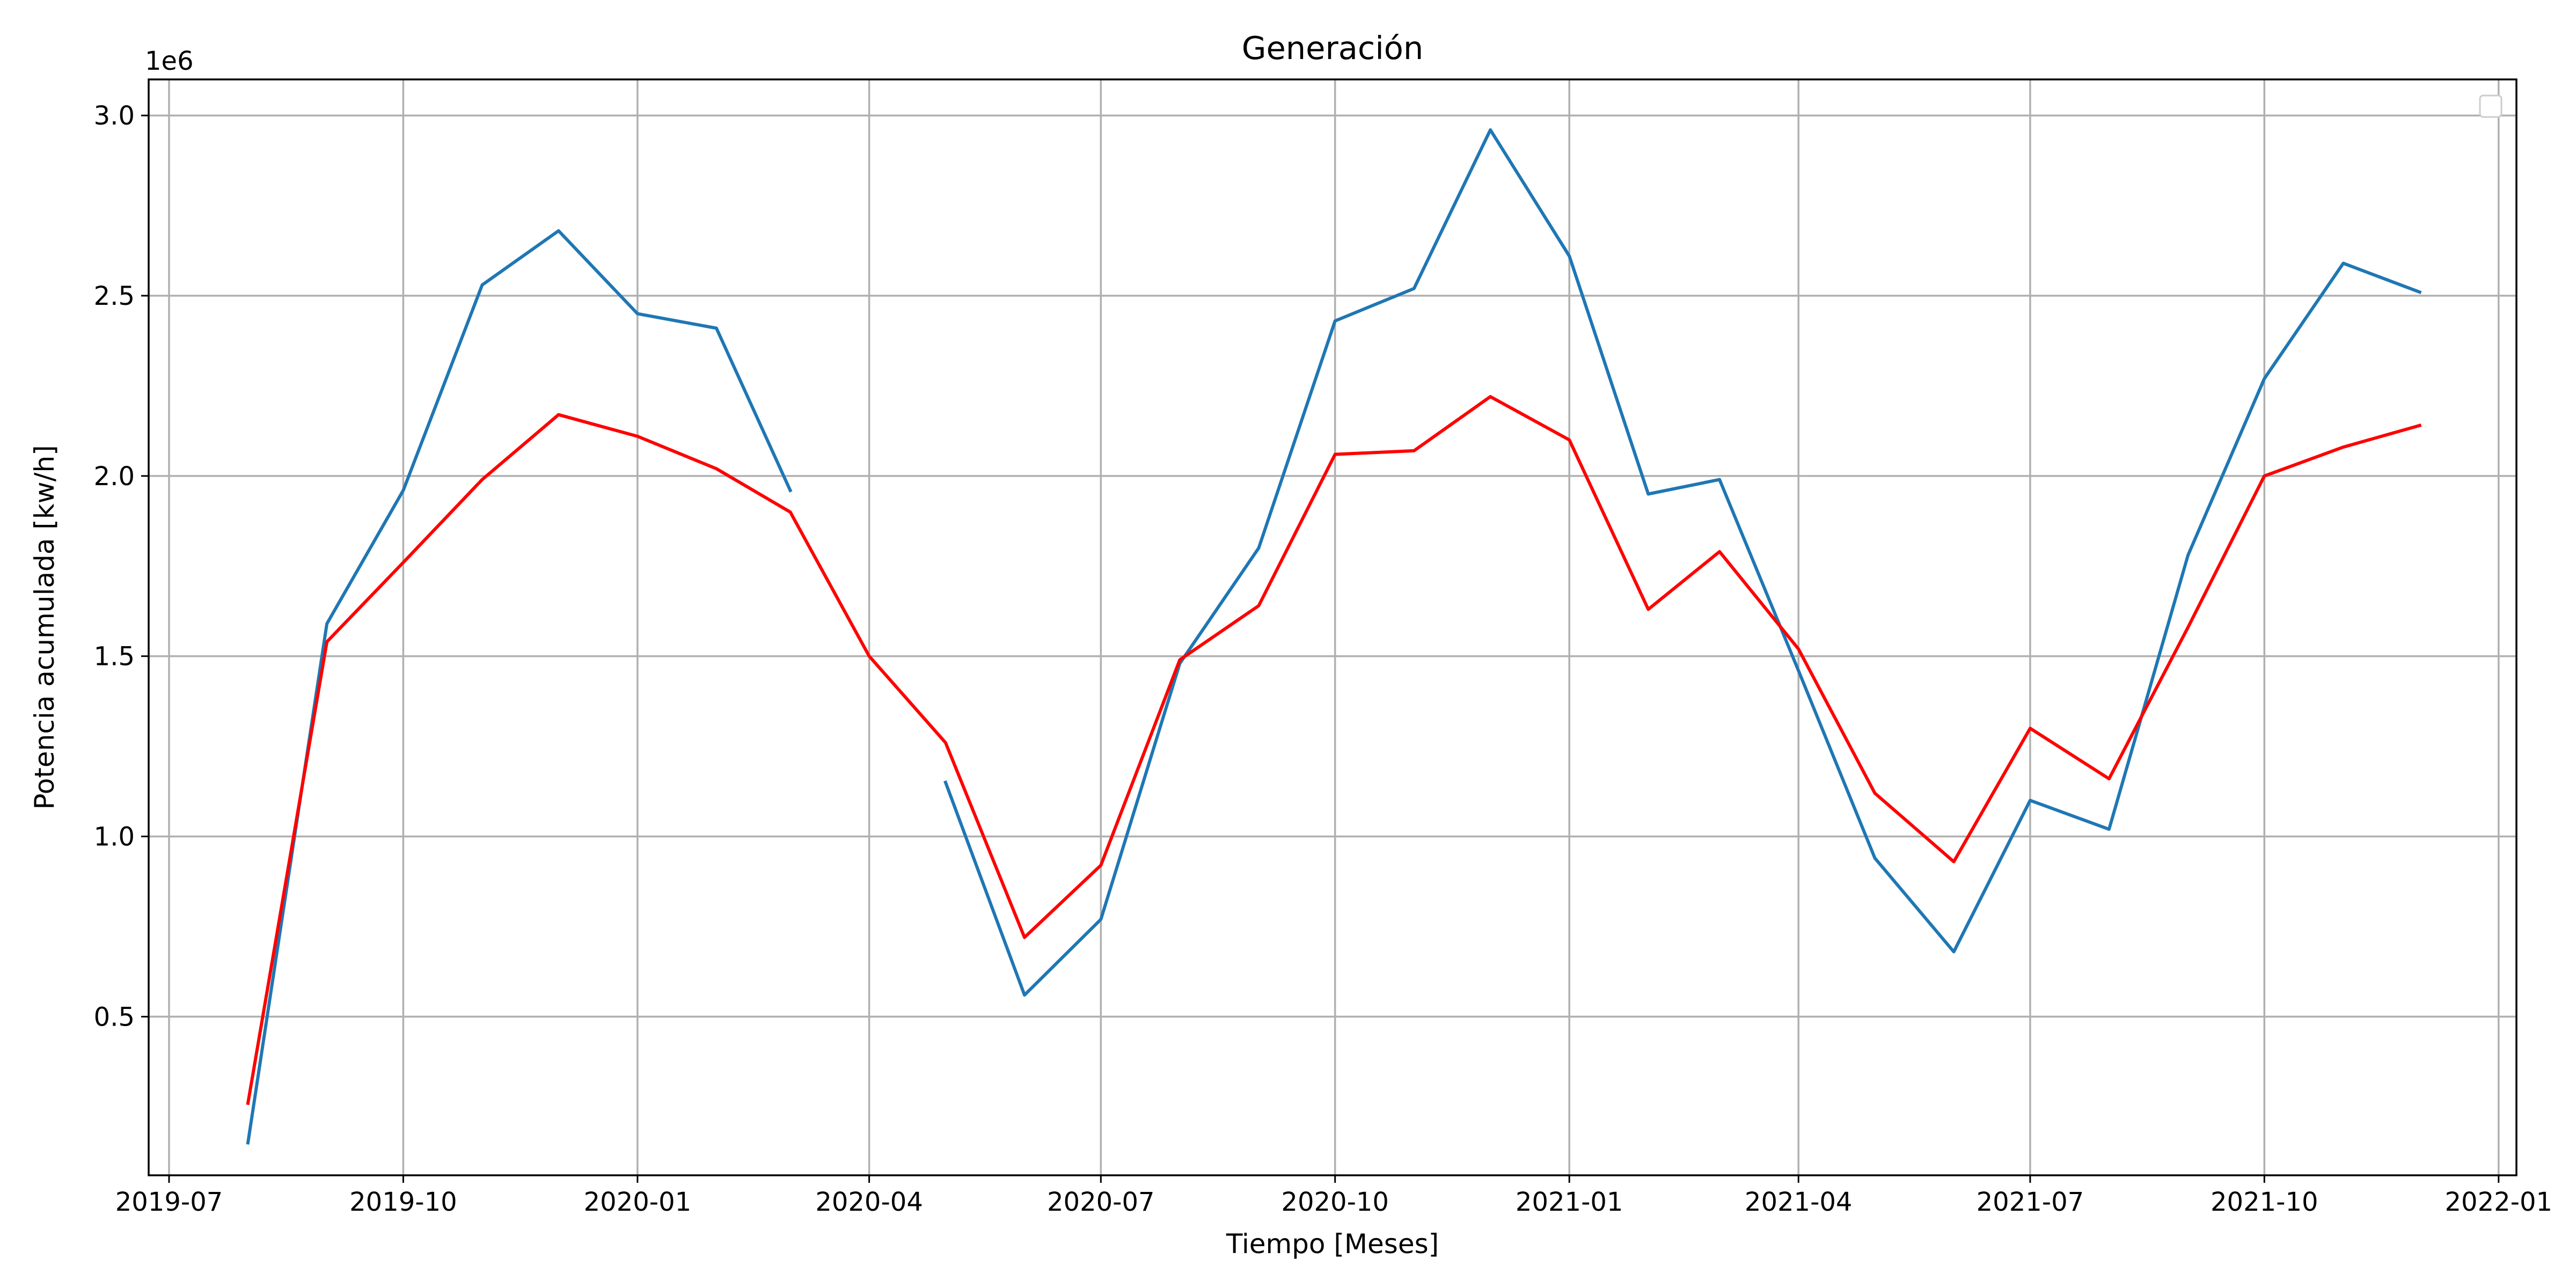  What do you see at coordinates (114, 1017) in the screenshot?
I see `y-tick-label: 0.5` at bounding box center [114, 1017].